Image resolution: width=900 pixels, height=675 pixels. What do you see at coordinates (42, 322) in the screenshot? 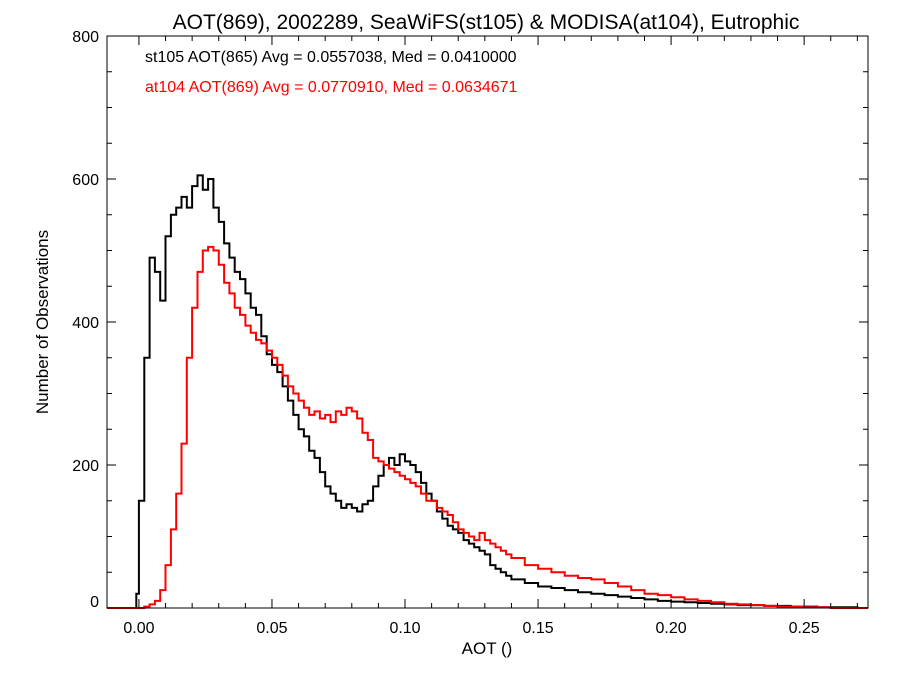
I see `y-axis-label: Number of Observations` at bounding box center [42, 322].